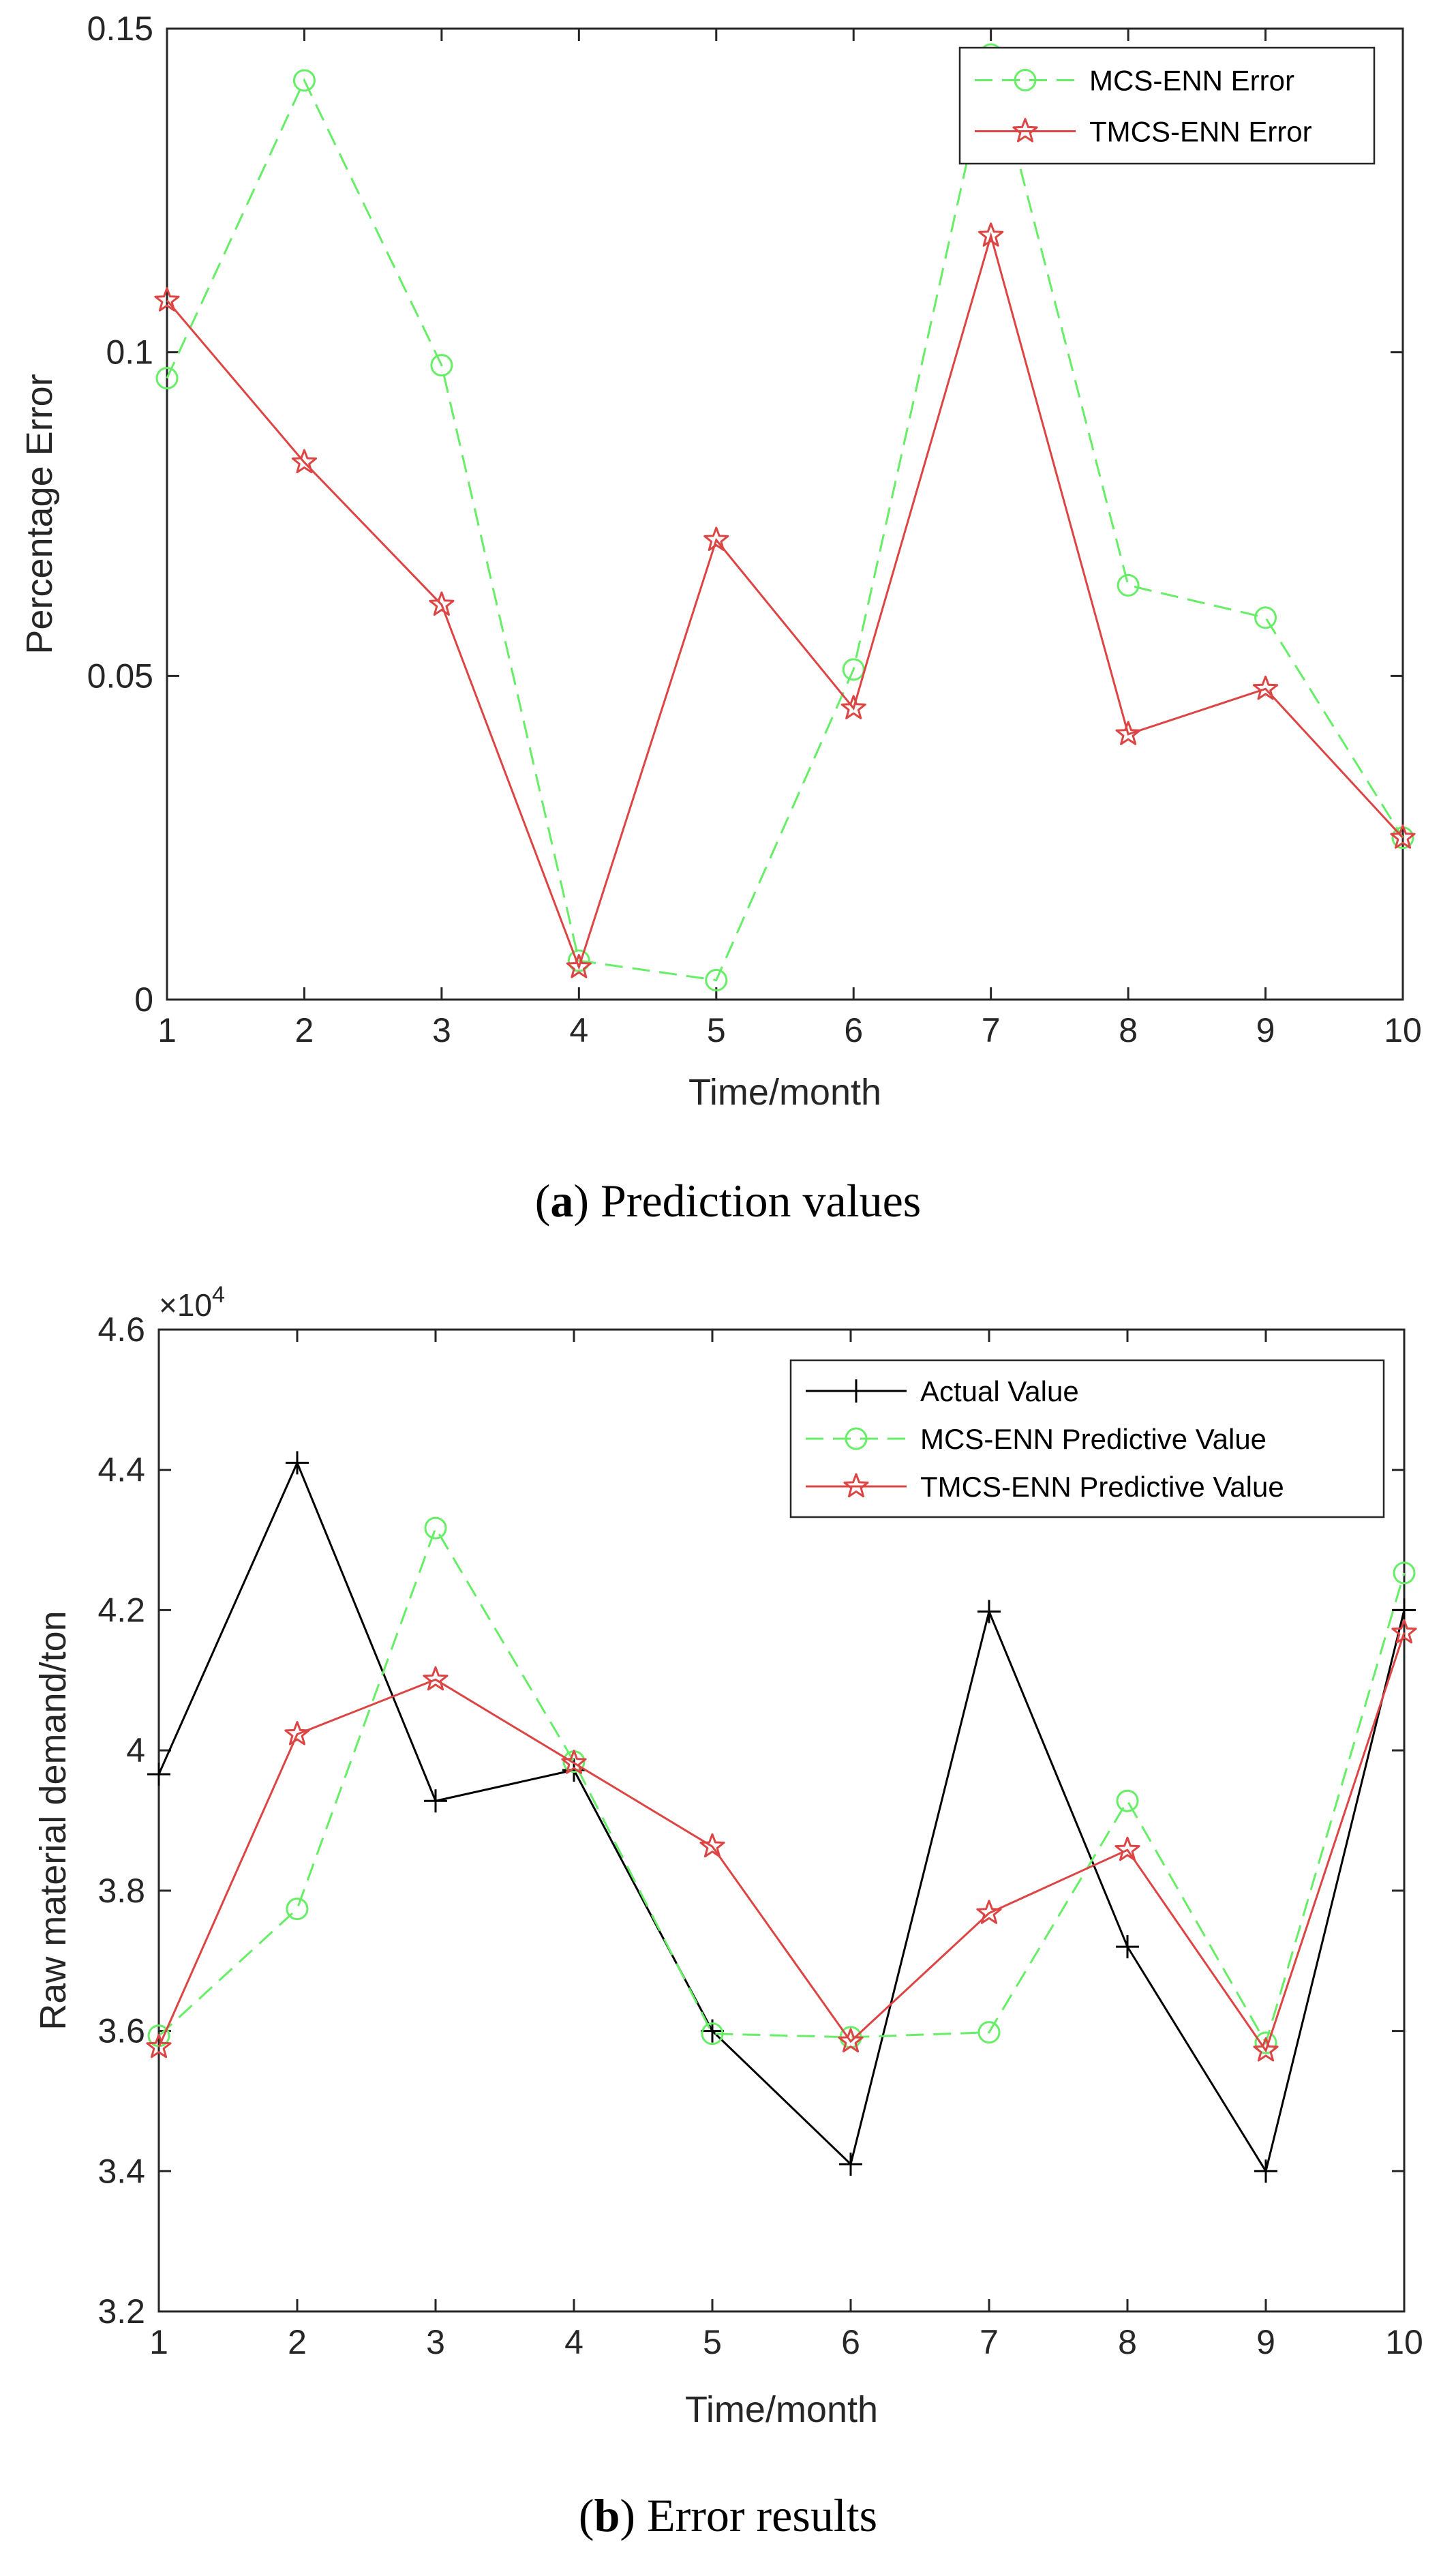  Describe the element at coordinates (121, 1610) in the screenshot. I see `chart-b-y-tick-label: 4.2` at that location.